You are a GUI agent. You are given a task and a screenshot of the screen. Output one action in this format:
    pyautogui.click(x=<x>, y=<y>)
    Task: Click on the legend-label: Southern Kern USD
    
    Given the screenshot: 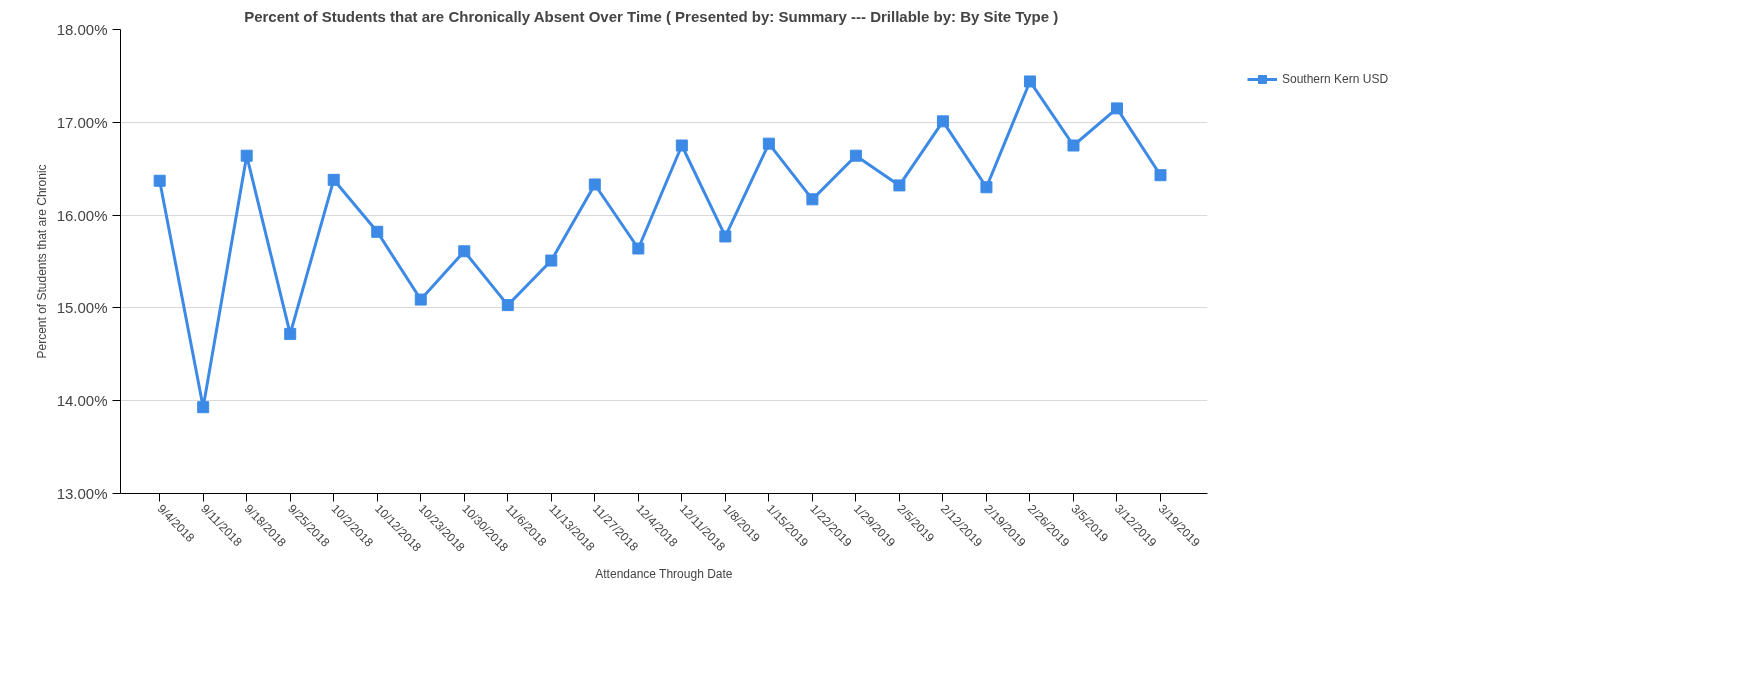 What is the action you would take?
    pyautogui.click(x=1335, y=79)
    